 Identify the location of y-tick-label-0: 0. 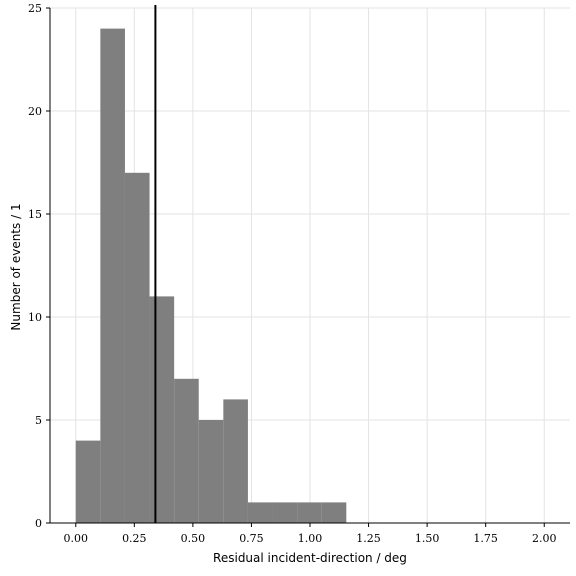
(38, 523).